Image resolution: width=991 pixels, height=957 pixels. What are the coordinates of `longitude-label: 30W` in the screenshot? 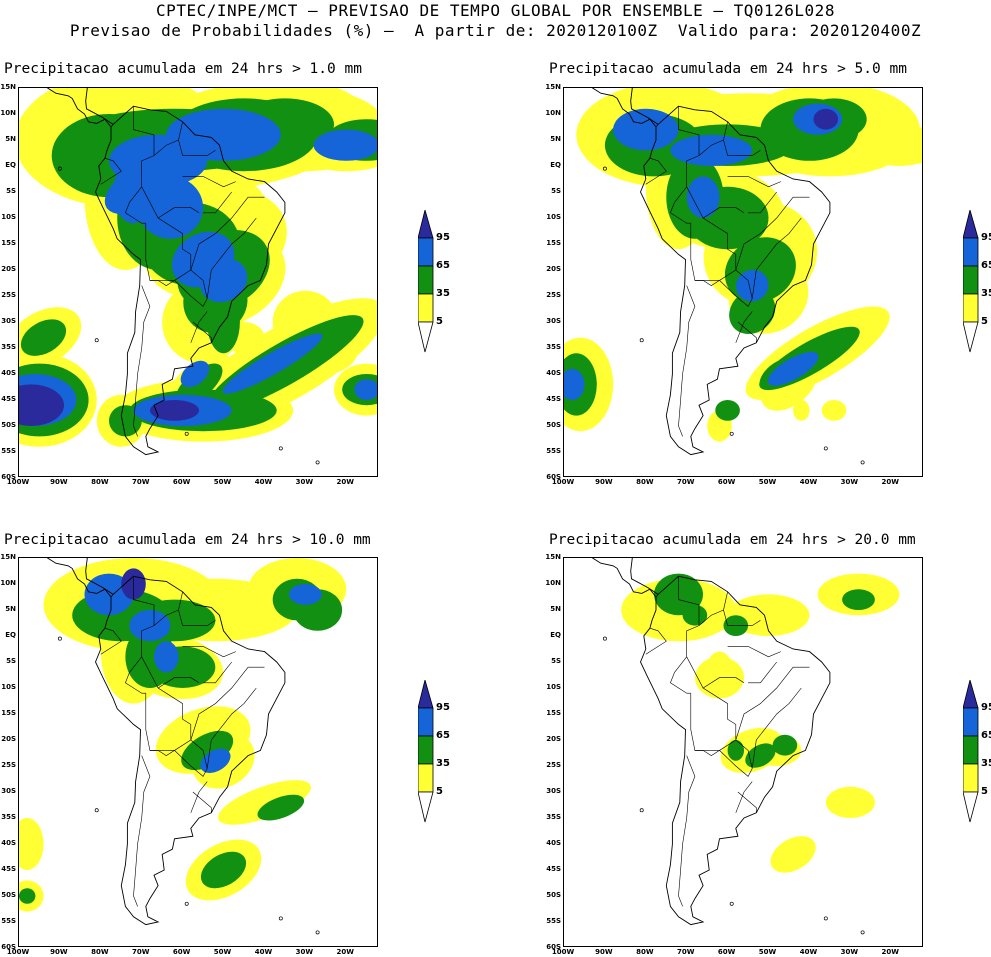 It's located at (304, 952).